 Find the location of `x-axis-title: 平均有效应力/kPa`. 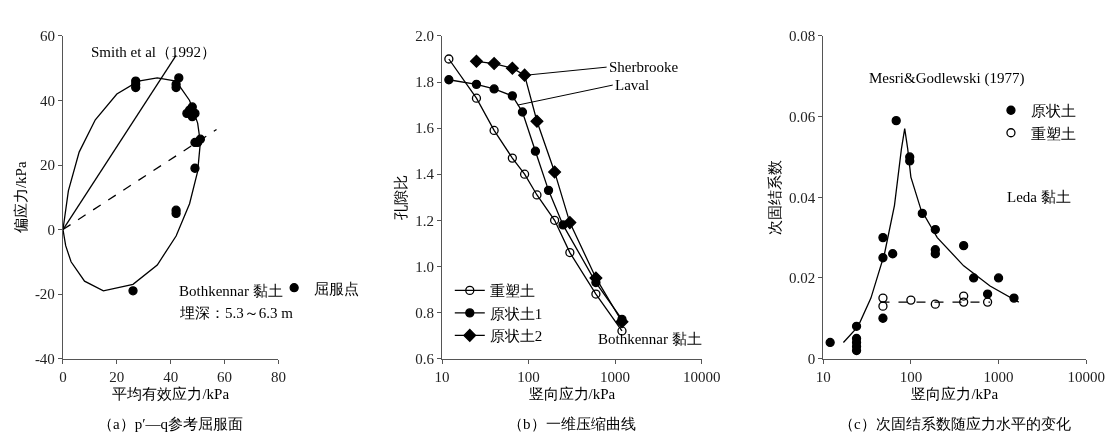

x-axis-title: 平均有效应力/kPa is located at coordinates (171, 393).